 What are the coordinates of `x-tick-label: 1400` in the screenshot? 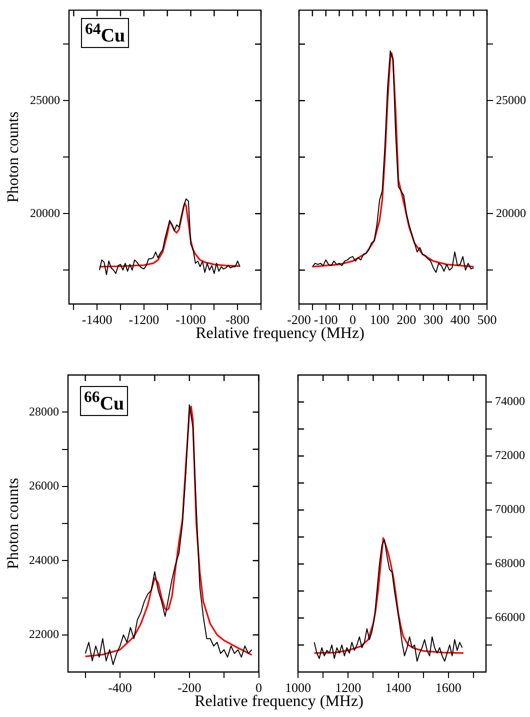 It's located at (398, 688).